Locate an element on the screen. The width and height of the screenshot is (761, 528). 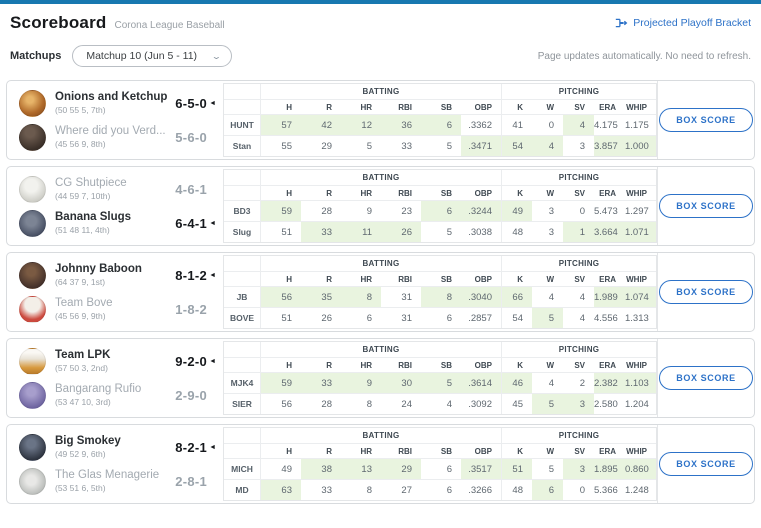
stat-cell: 48 is located at coordinates (516, 231).